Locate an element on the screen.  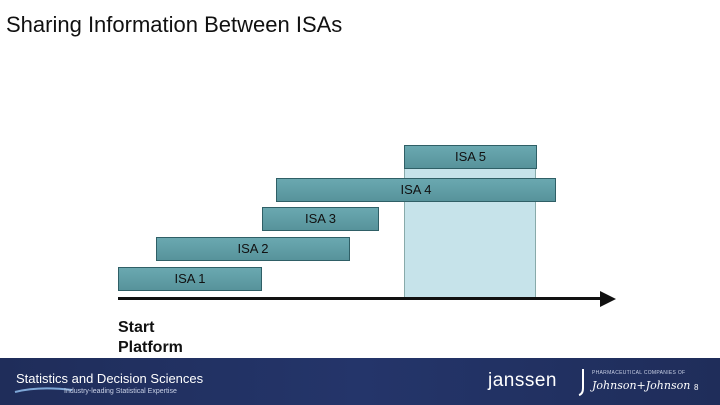
time-axis-arrowhead is located at coordinates (608, 299).